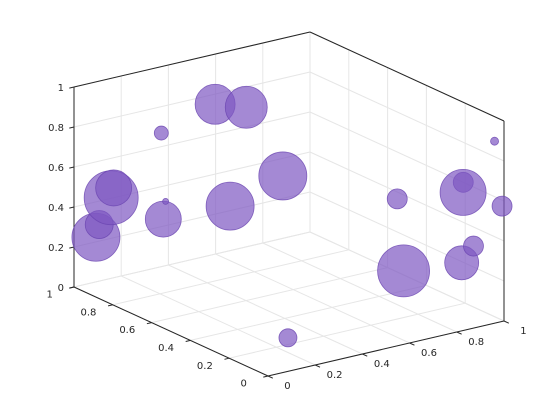 The width and height of the screenshot is (560, 420). Describe the element at coordinates (476, 342) in the screenshot. I see `x-tick-label: 0.8` at that location.